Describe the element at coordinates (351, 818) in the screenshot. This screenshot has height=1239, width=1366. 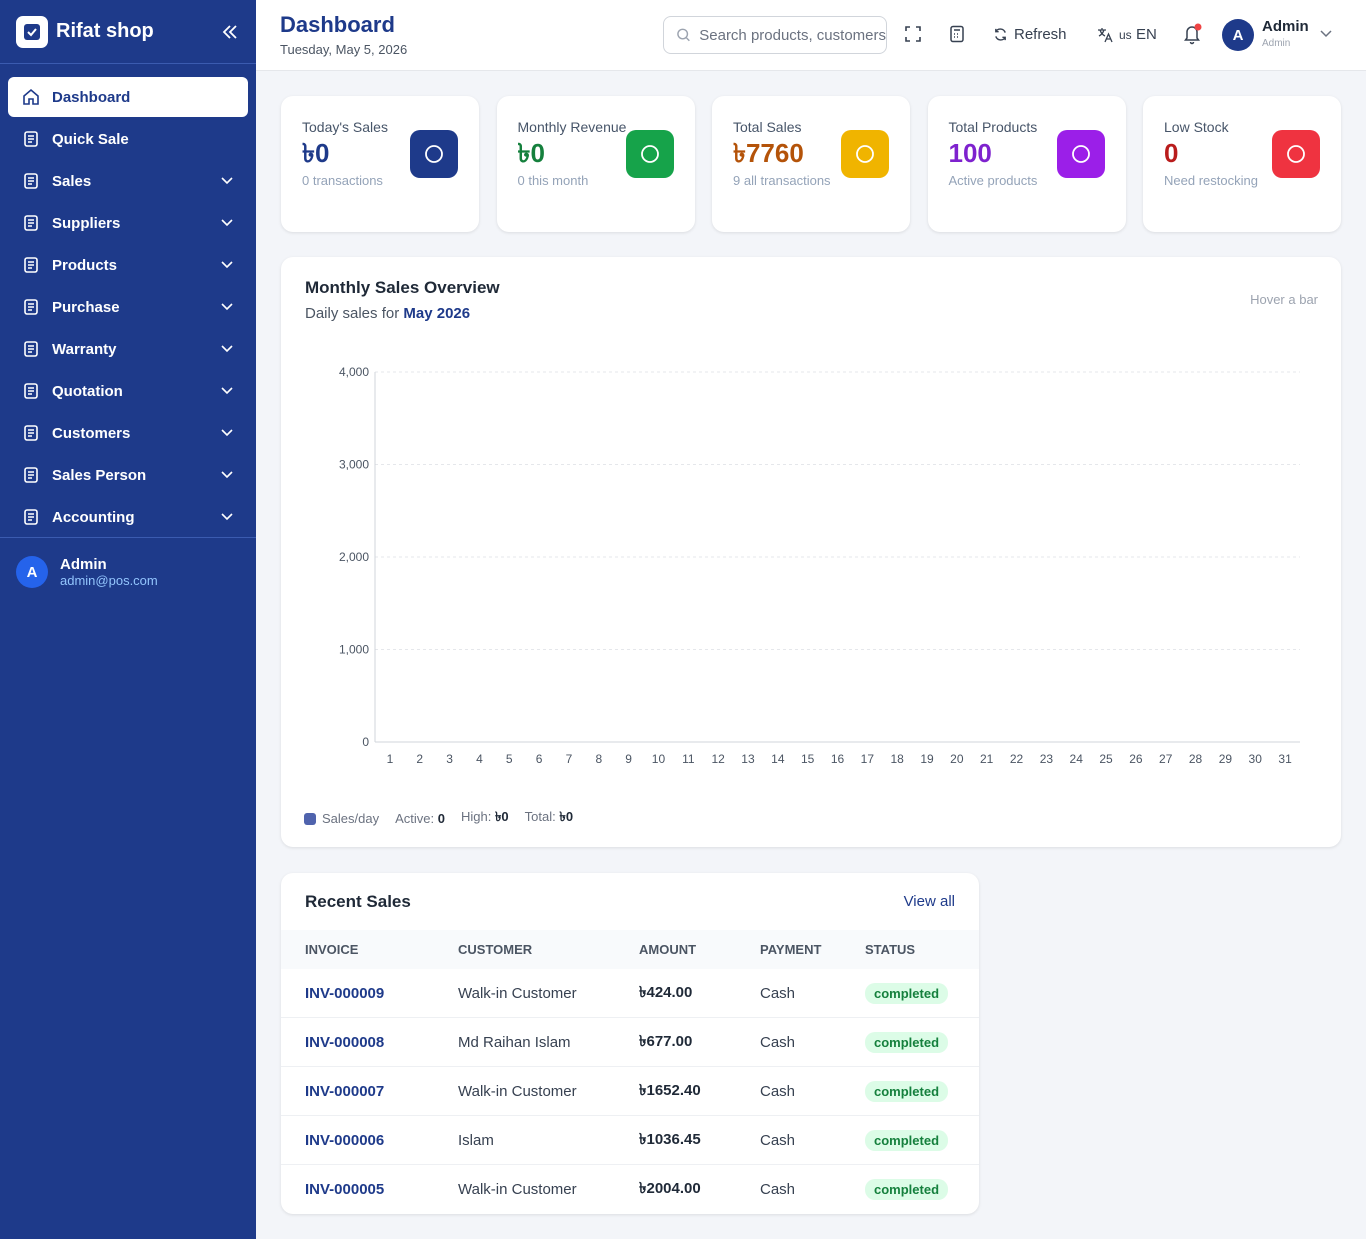
I see `legend-label: Sales/day` at that location.